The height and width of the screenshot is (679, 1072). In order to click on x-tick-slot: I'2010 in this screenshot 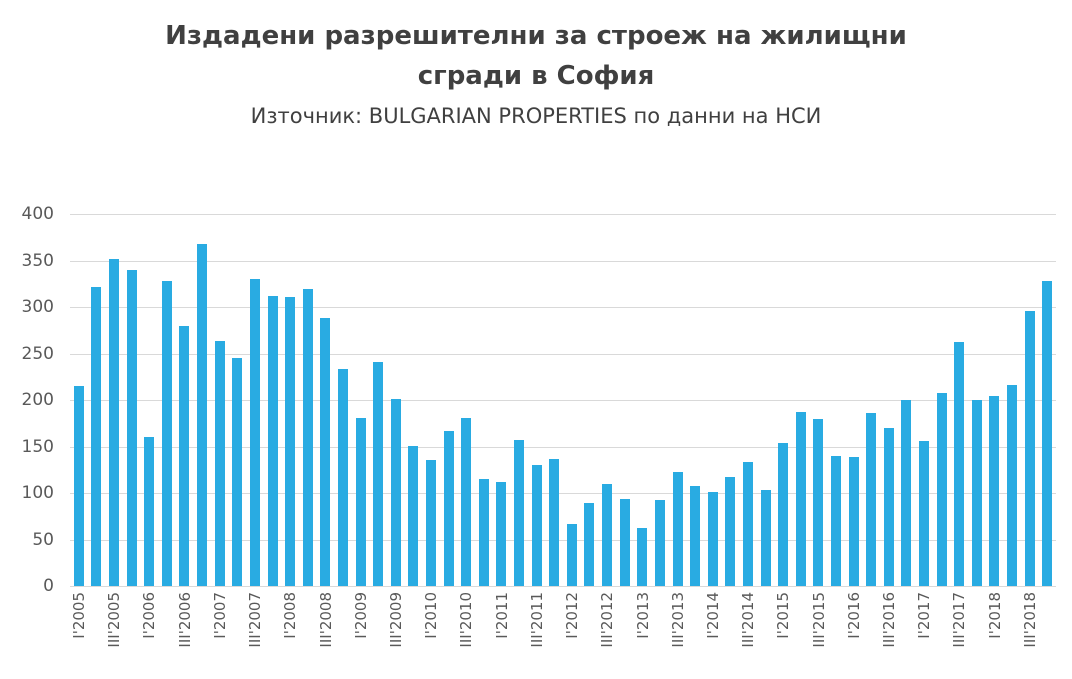, I will do `click(431, 634)`.